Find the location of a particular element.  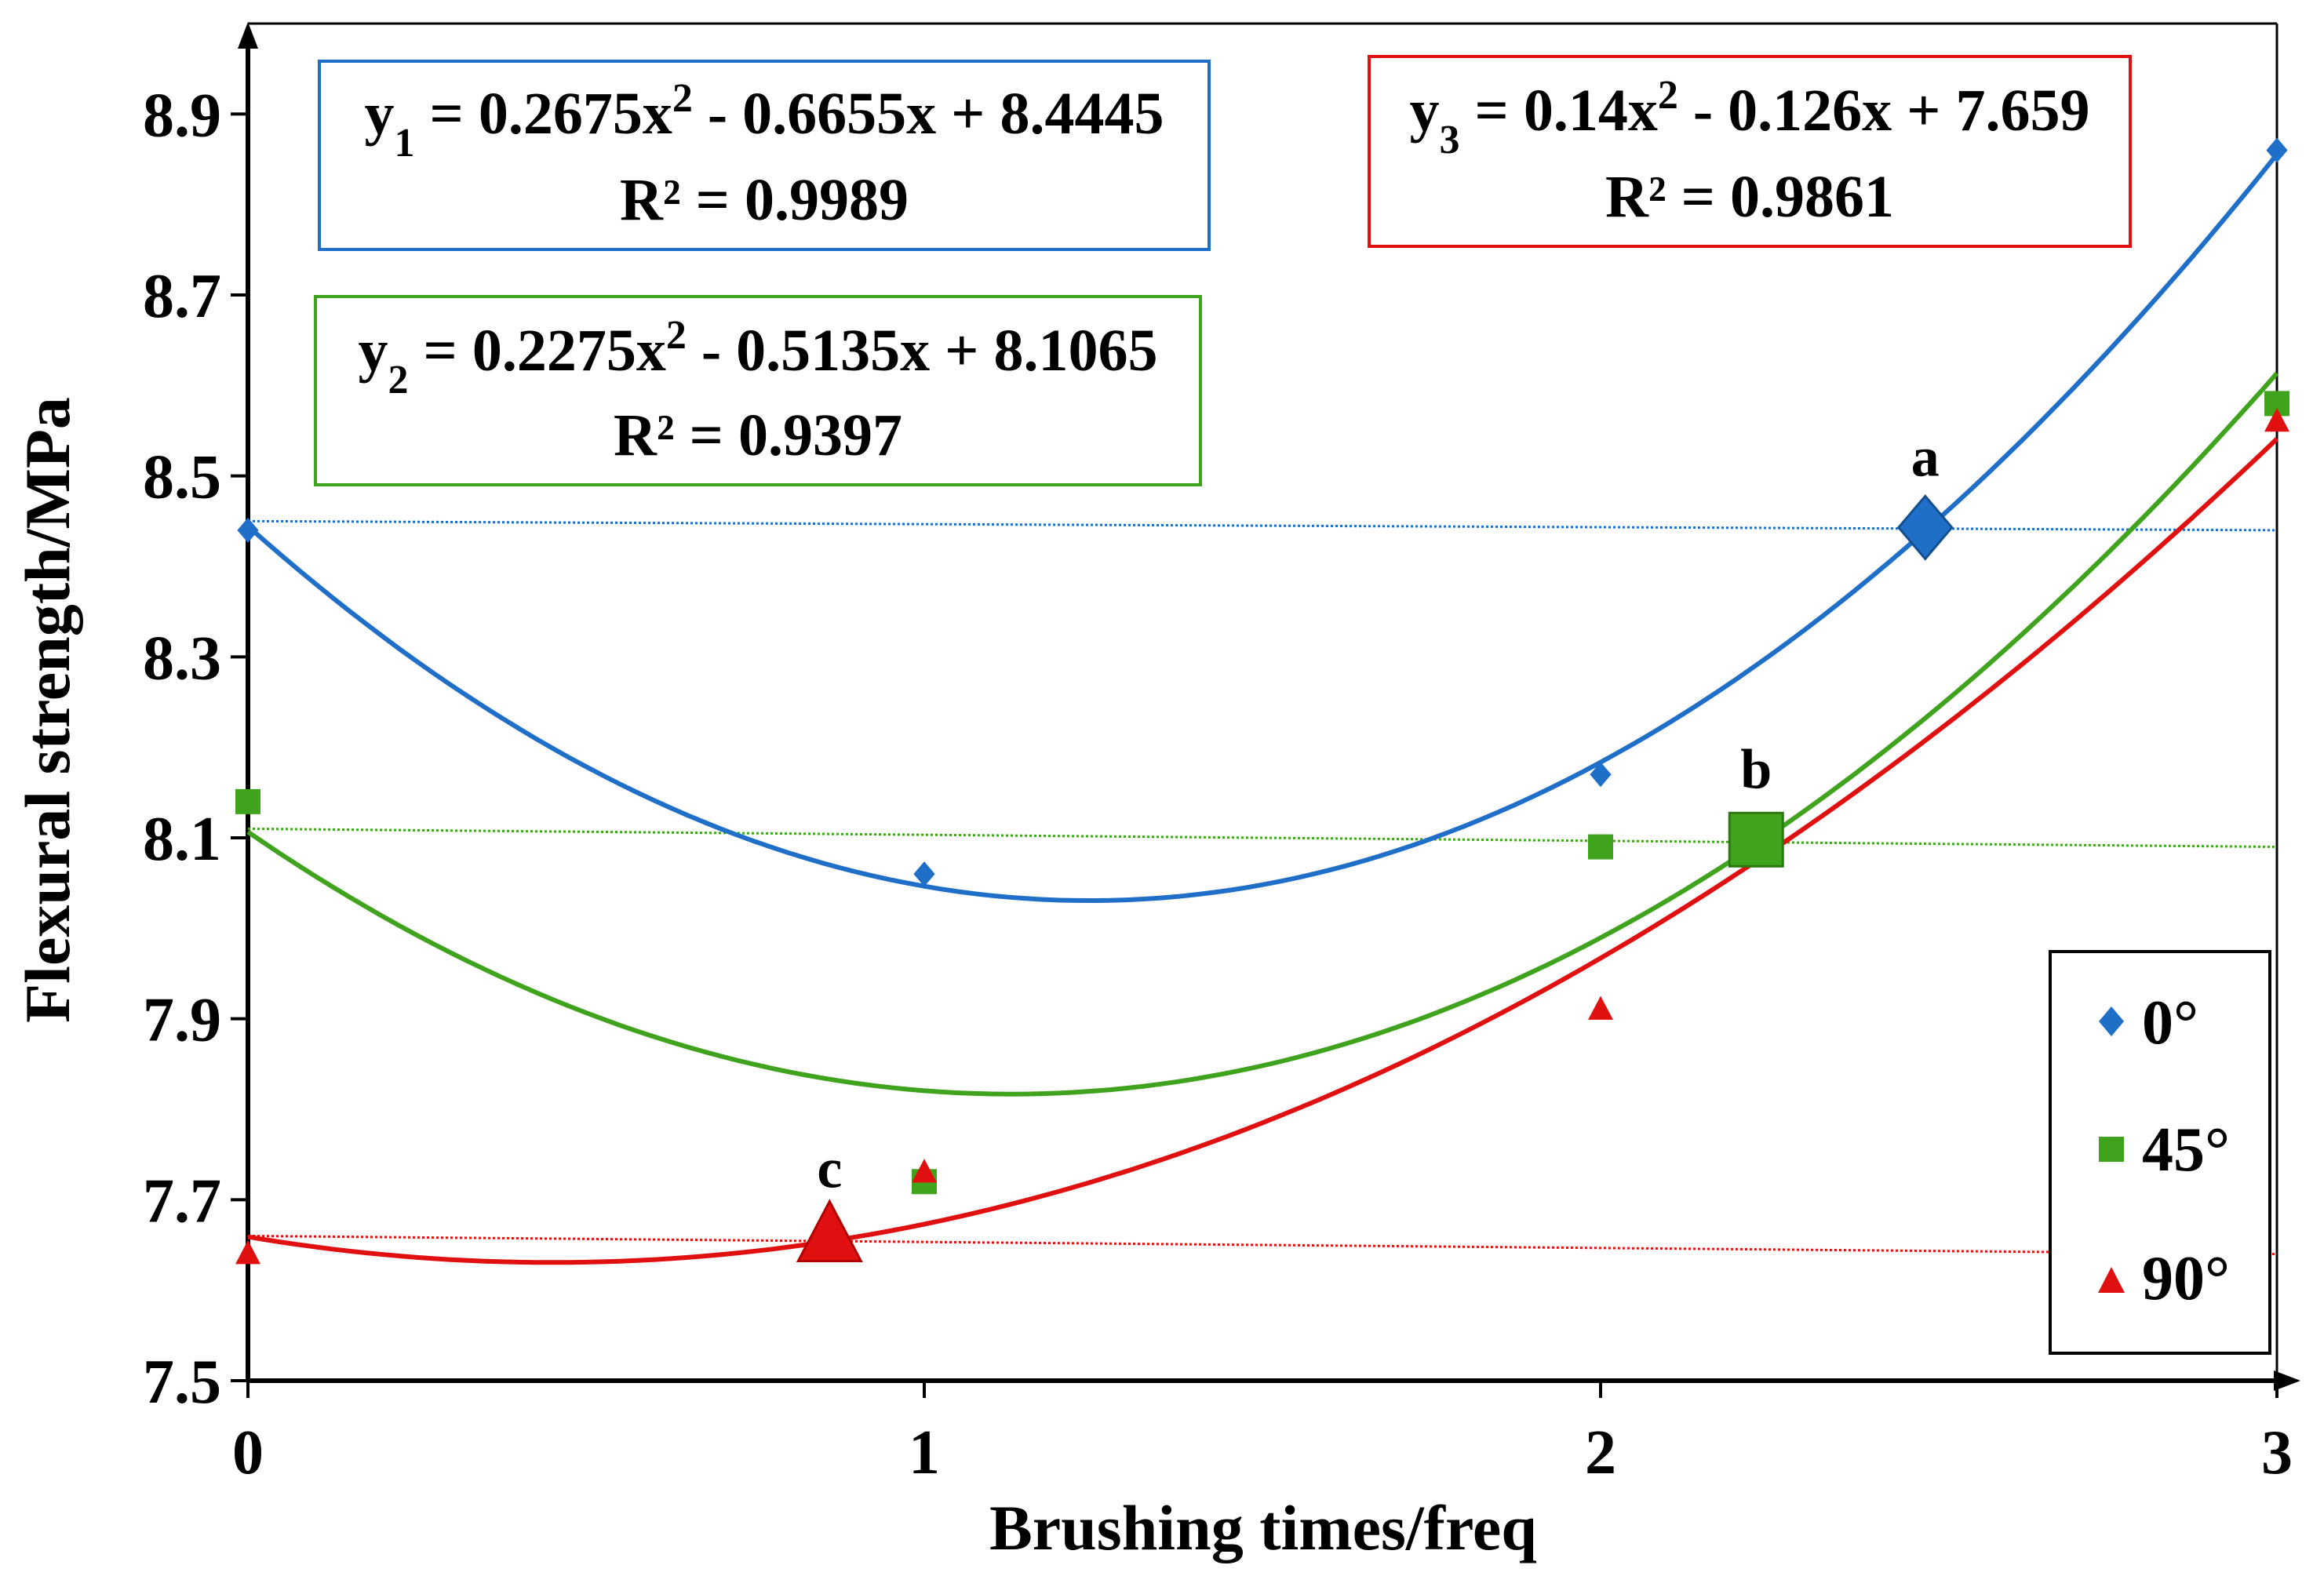

equation-3: y3 = 0.14x2 - 0.126x + 7.659 is located at coordinates (1750, 117).